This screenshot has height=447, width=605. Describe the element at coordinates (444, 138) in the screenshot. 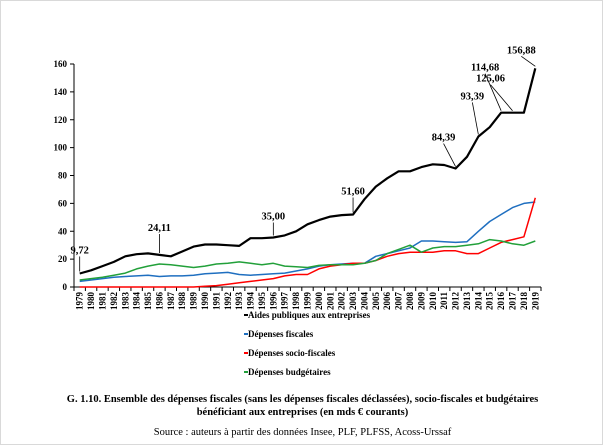

I see `data-label: 84,39` at that location.